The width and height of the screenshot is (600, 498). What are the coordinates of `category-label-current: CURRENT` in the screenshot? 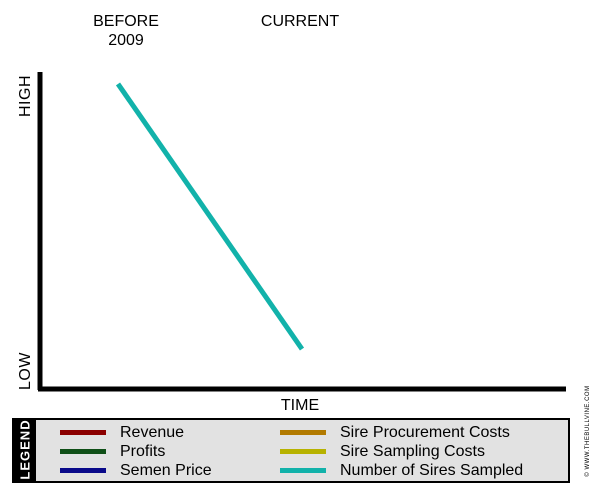 It's located at (300, 21).